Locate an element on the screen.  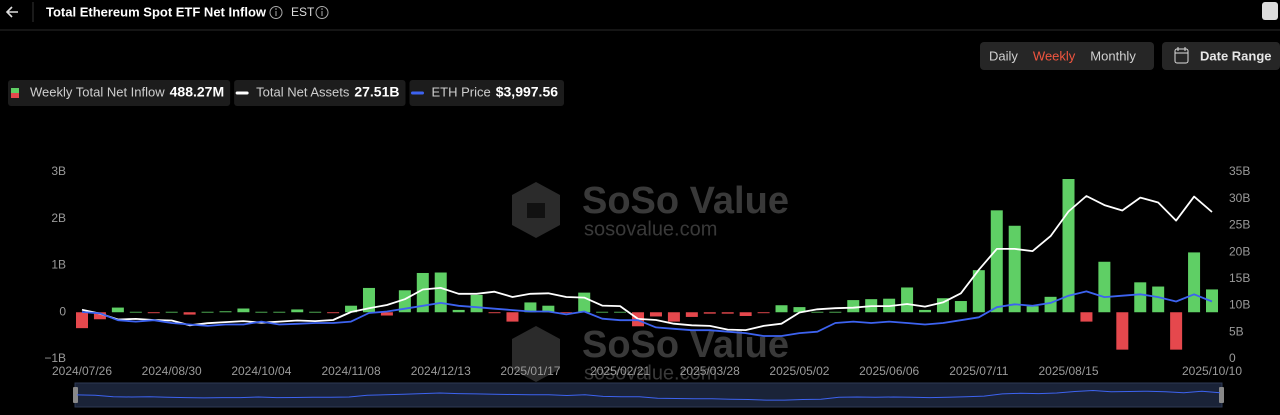
legend-value: 27.51B is located at coordinates (376, 92).